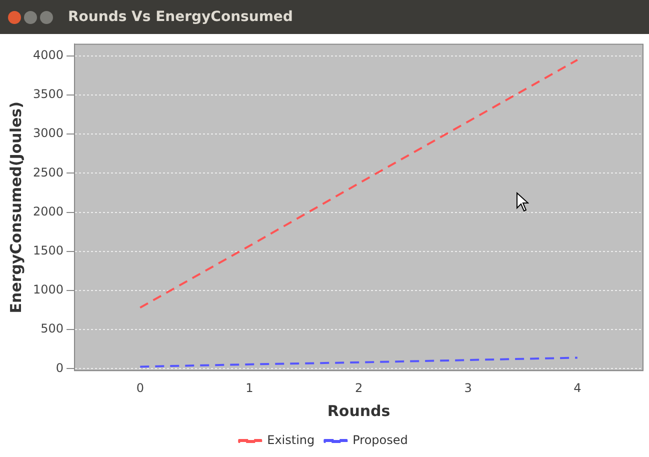 The image size is (649, 457). Describe the element at coordinates (48, 133) in the screenshot. I see `y-tick-label: 3000` at that location.